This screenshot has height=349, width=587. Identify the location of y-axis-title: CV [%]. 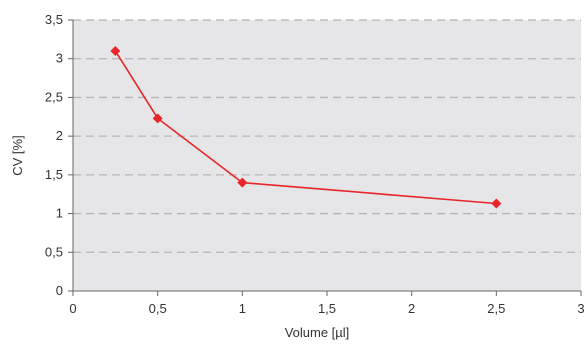
(17, 155).